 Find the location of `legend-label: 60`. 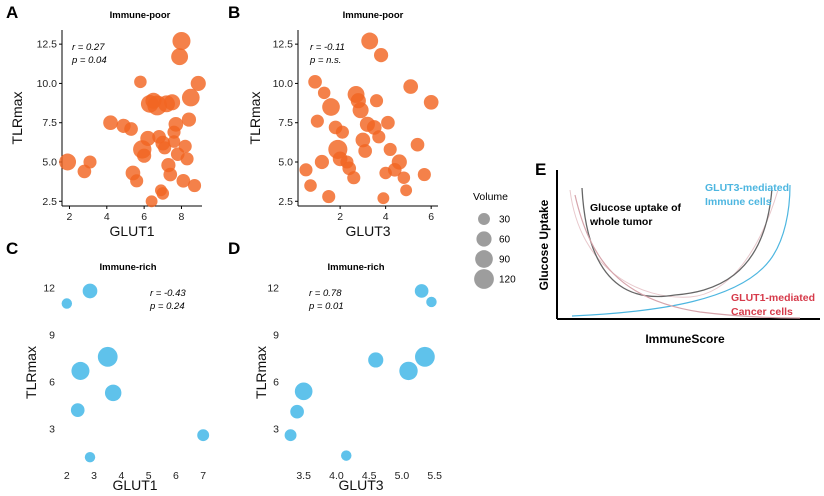

legend-label: 60 is located at coordinates (505, 240).